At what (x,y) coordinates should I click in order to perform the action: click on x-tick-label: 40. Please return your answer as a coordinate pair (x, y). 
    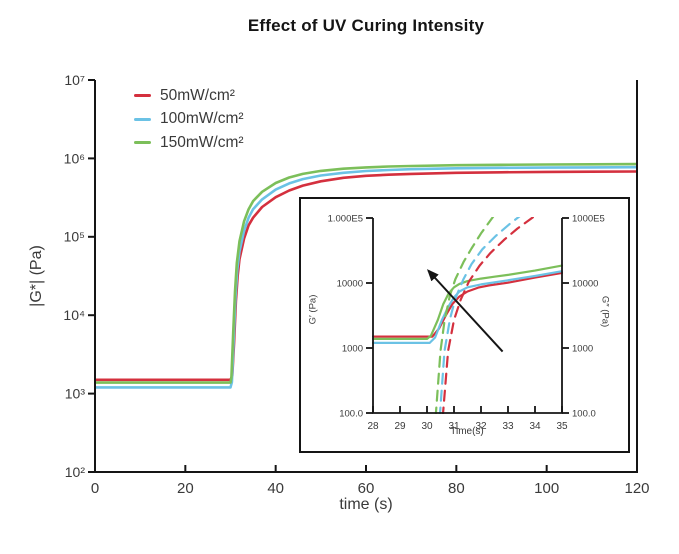
    Looking at the image, I should click on (275, 488).